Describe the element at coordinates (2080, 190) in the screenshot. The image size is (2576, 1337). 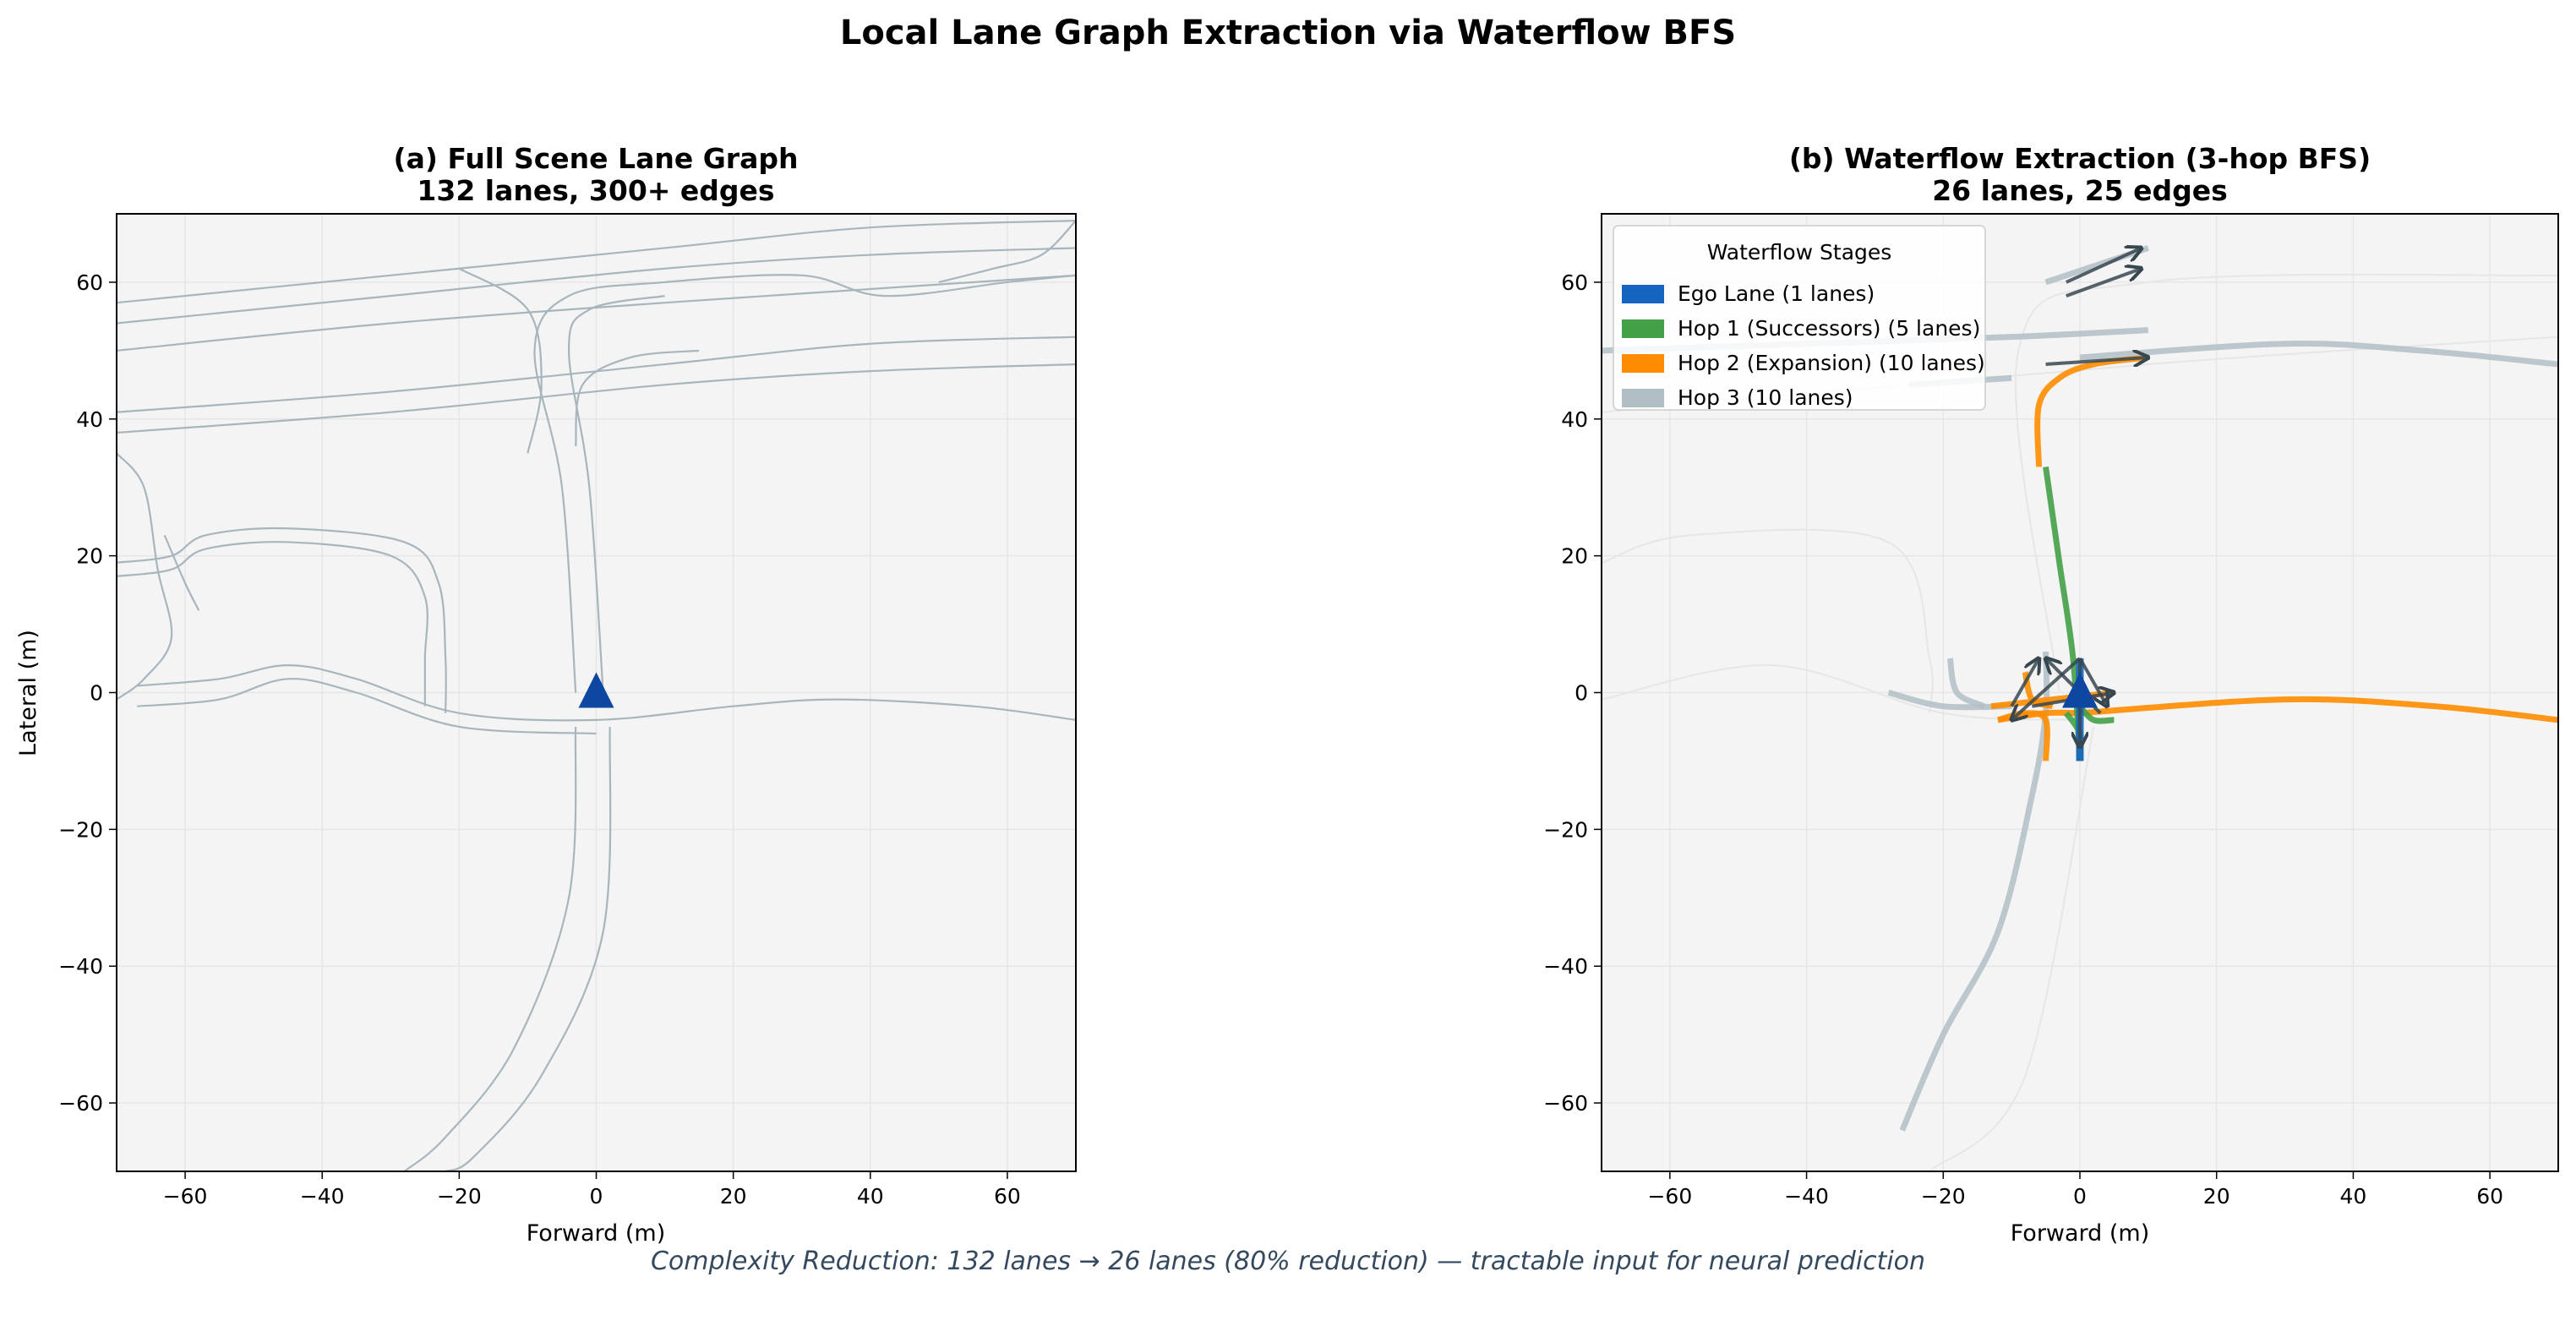
I see `panel-b-title-line2: 26 lanes, 25 edges` at that location.